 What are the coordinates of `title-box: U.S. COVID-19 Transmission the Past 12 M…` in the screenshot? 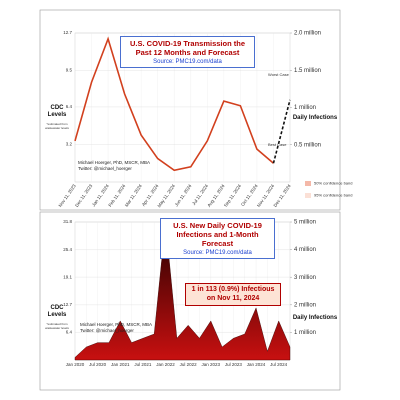 It's located at (187, 52).